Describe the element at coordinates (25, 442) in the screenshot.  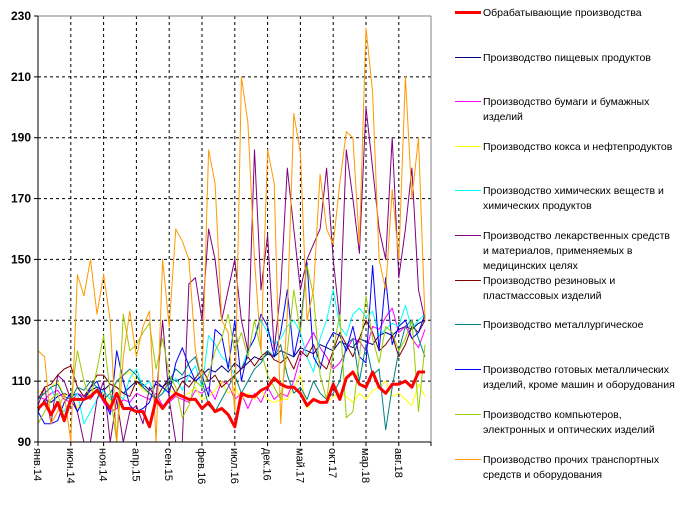
I see `y-tick-label: 90` at that location.